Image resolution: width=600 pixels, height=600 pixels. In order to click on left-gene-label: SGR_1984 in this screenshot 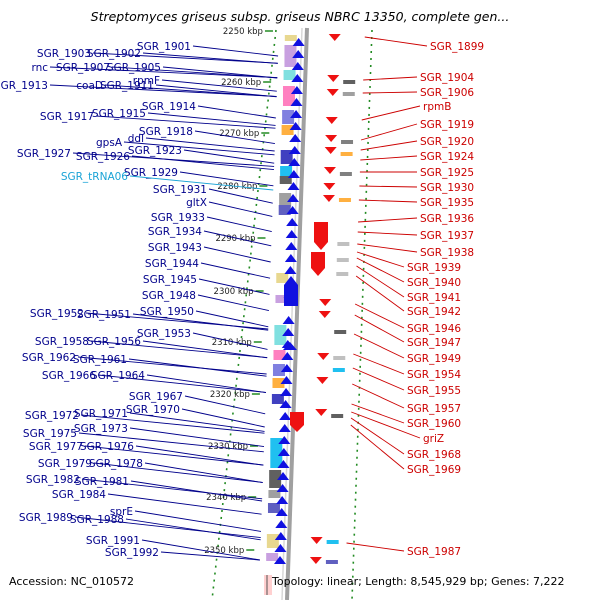, I will do `click(79, 495)`.